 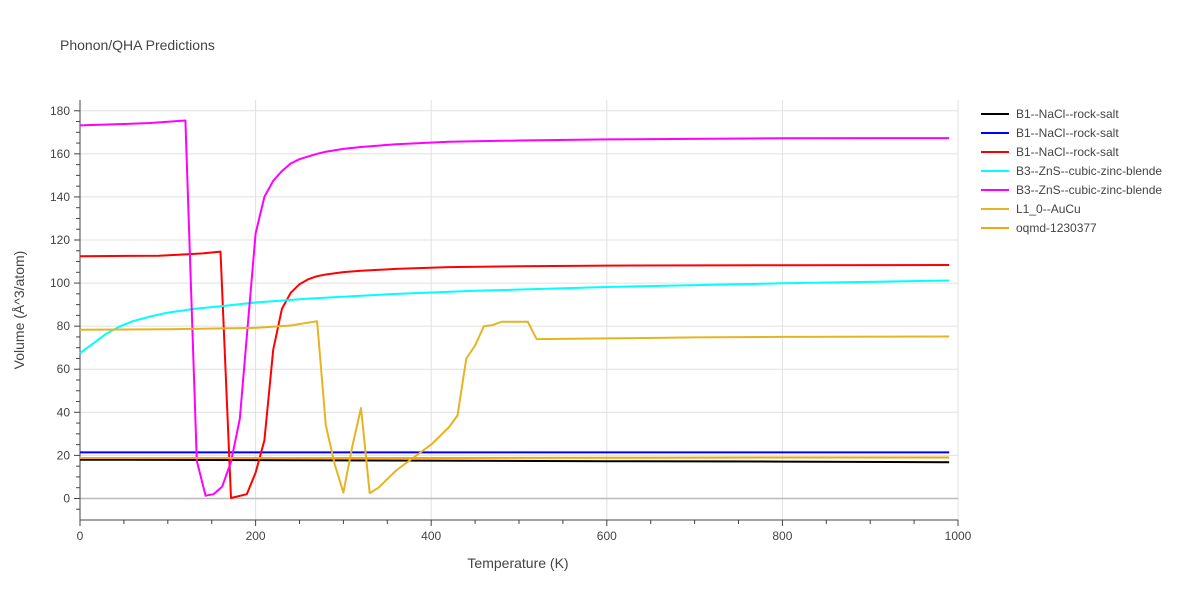 I want to click on y-tick-label: 120, so click(x=60, y=240).